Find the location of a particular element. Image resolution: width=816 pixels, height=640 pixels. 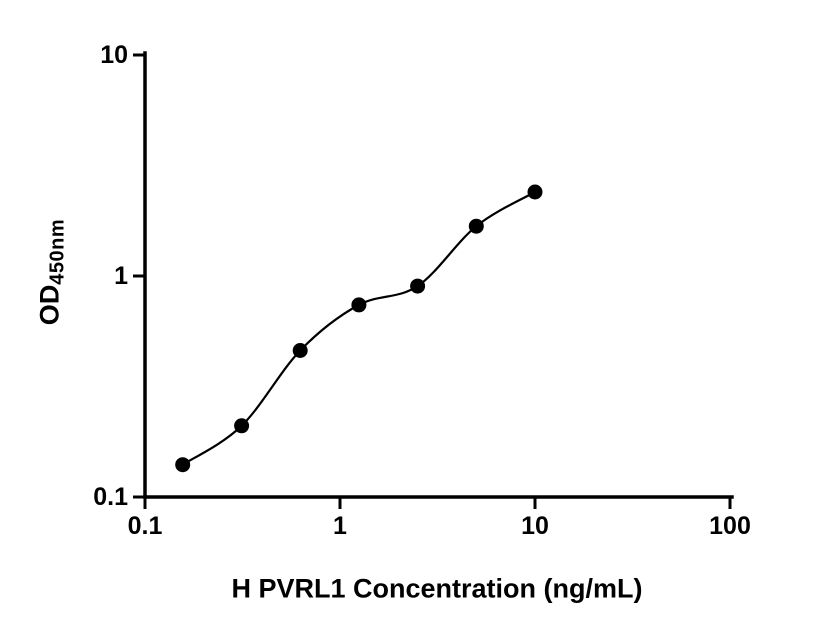

y-tick-label-1: 1 is located at coordinates (121, 276).